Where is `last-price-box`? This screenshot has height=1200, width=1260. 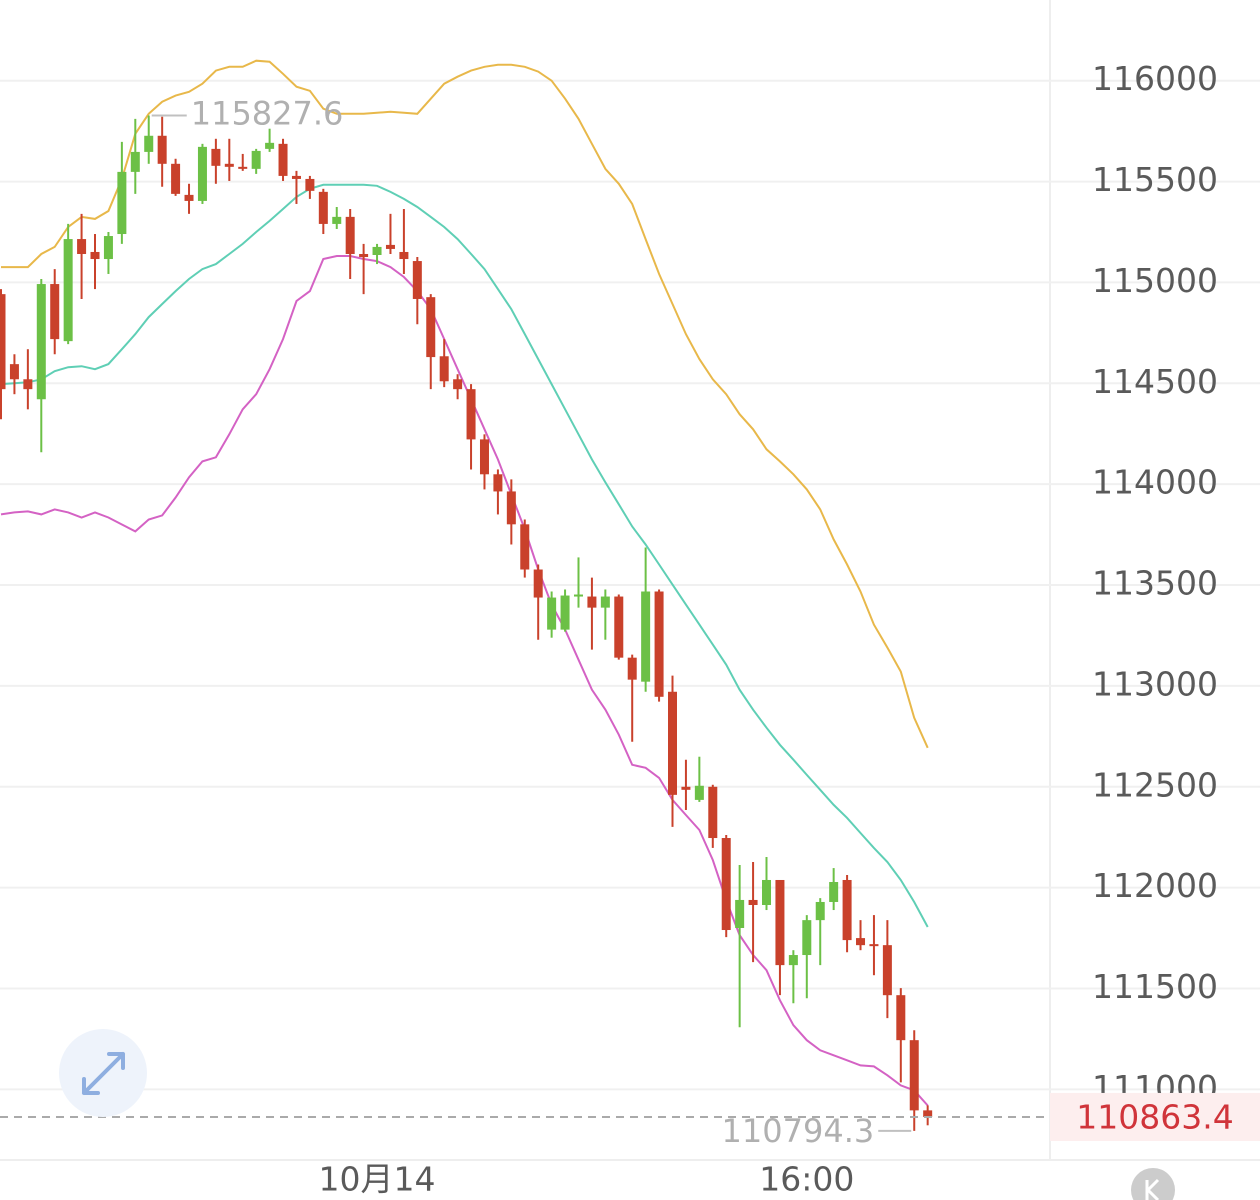 last-price-box is located at coordinates (1155, 1116).